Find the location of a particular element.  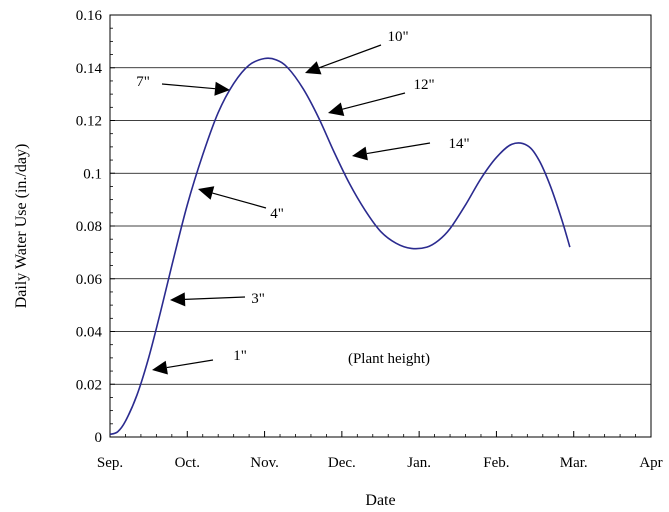

y-axis-ticks: 0 0.02 0.04 0.06 0.08 0.1 0.12 0.14 0.16 is located at coordinates (95, 227).